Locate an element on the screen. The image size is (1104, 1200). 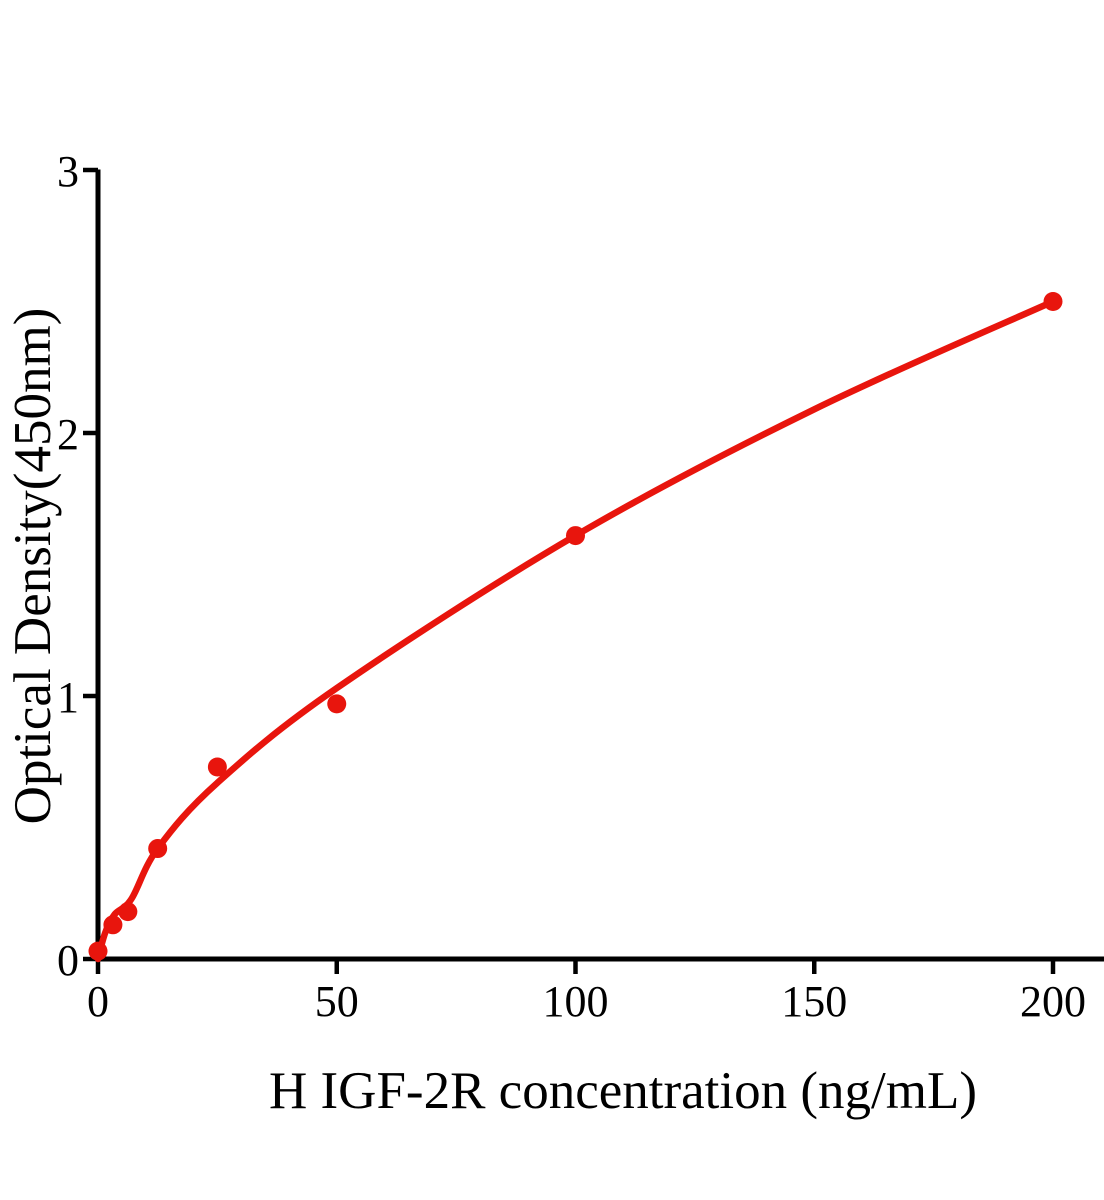
y-axis-title: Optical Density(450nm) is located at coordinates (32, 566).